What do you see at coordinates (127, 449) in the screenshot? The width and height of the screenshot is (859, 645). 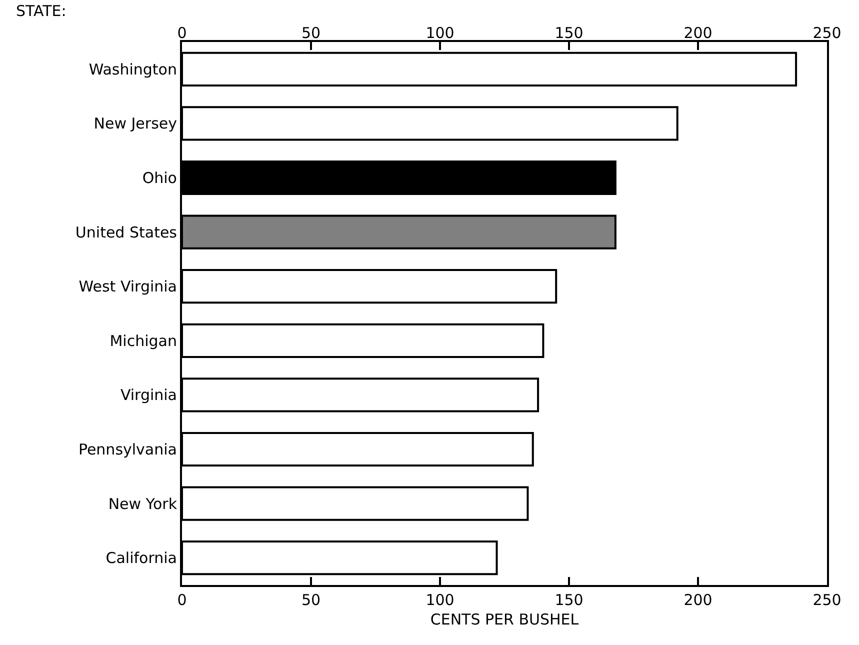 I see `y-tick-label: Pennsylvania` at bounding box center [127, 449].